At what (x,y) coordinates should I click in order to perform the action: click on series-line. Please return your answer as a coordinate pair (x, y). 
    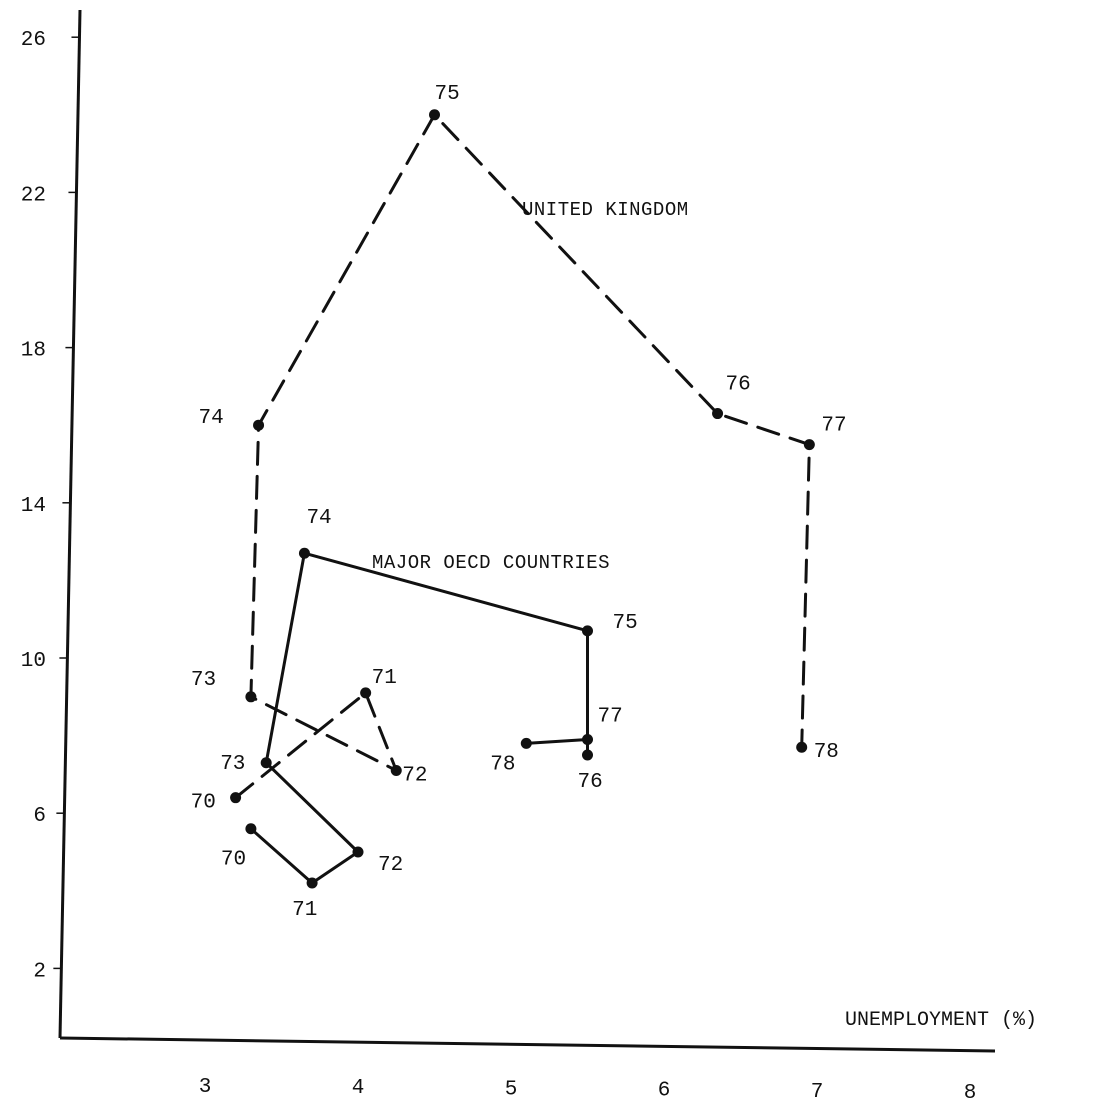
    Looking at the image, I should click on (419, 718).